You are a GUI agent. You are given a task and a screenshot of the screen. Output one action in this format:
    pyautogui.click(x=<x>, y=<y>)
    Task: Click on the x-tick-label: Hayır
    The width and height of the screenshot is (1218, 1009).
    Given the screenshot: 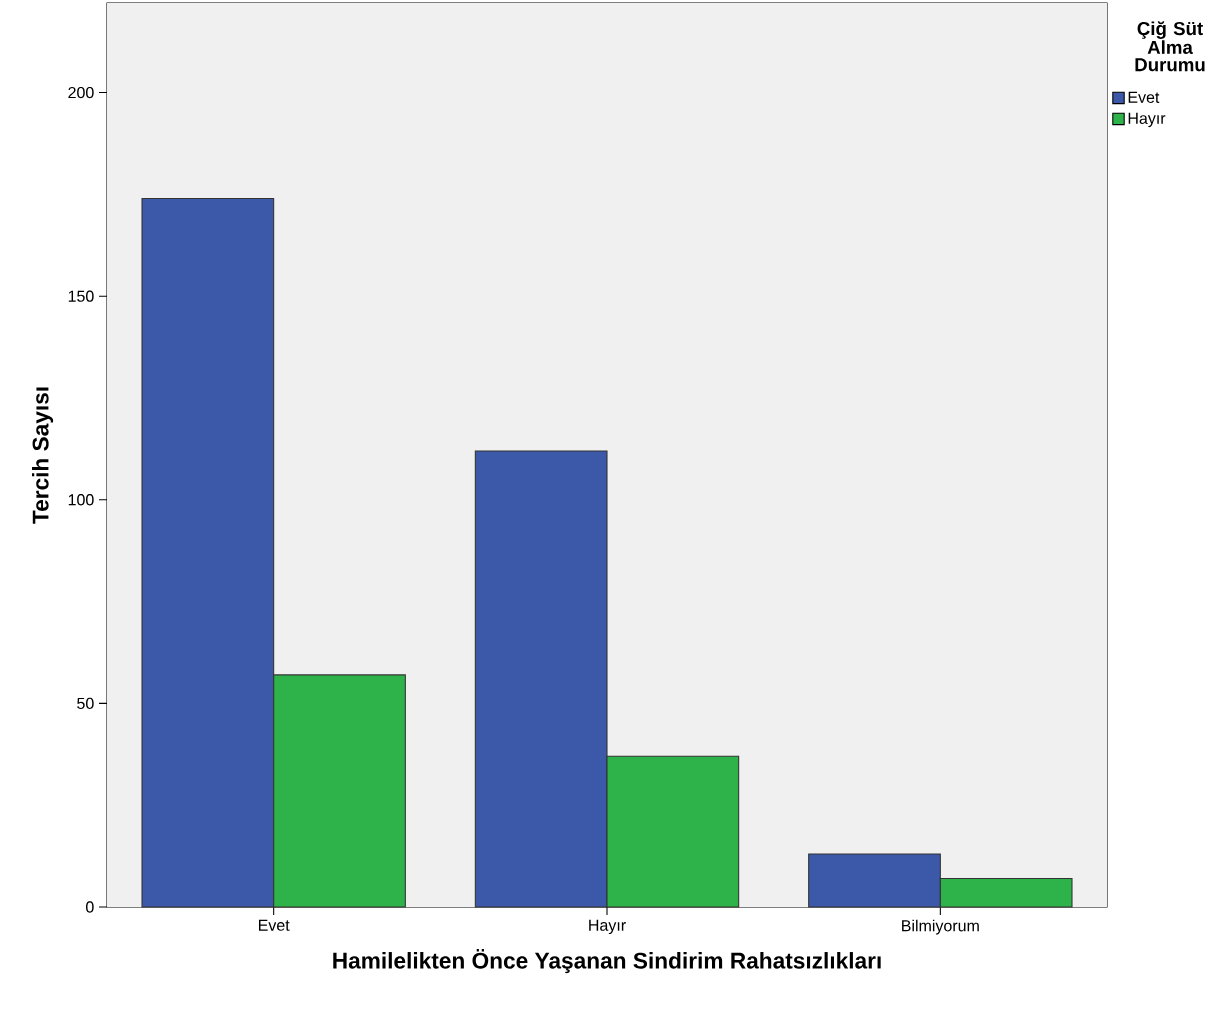 What is the action you would take?
    pyautogui.click(x=607, y=927)
    